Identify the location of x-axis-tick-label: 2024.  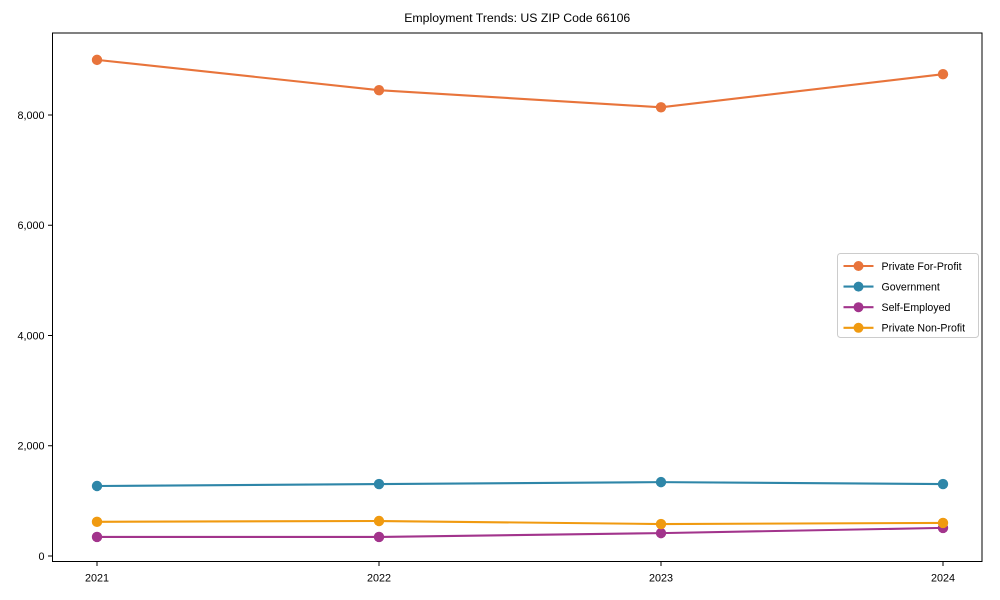
(943, 579).